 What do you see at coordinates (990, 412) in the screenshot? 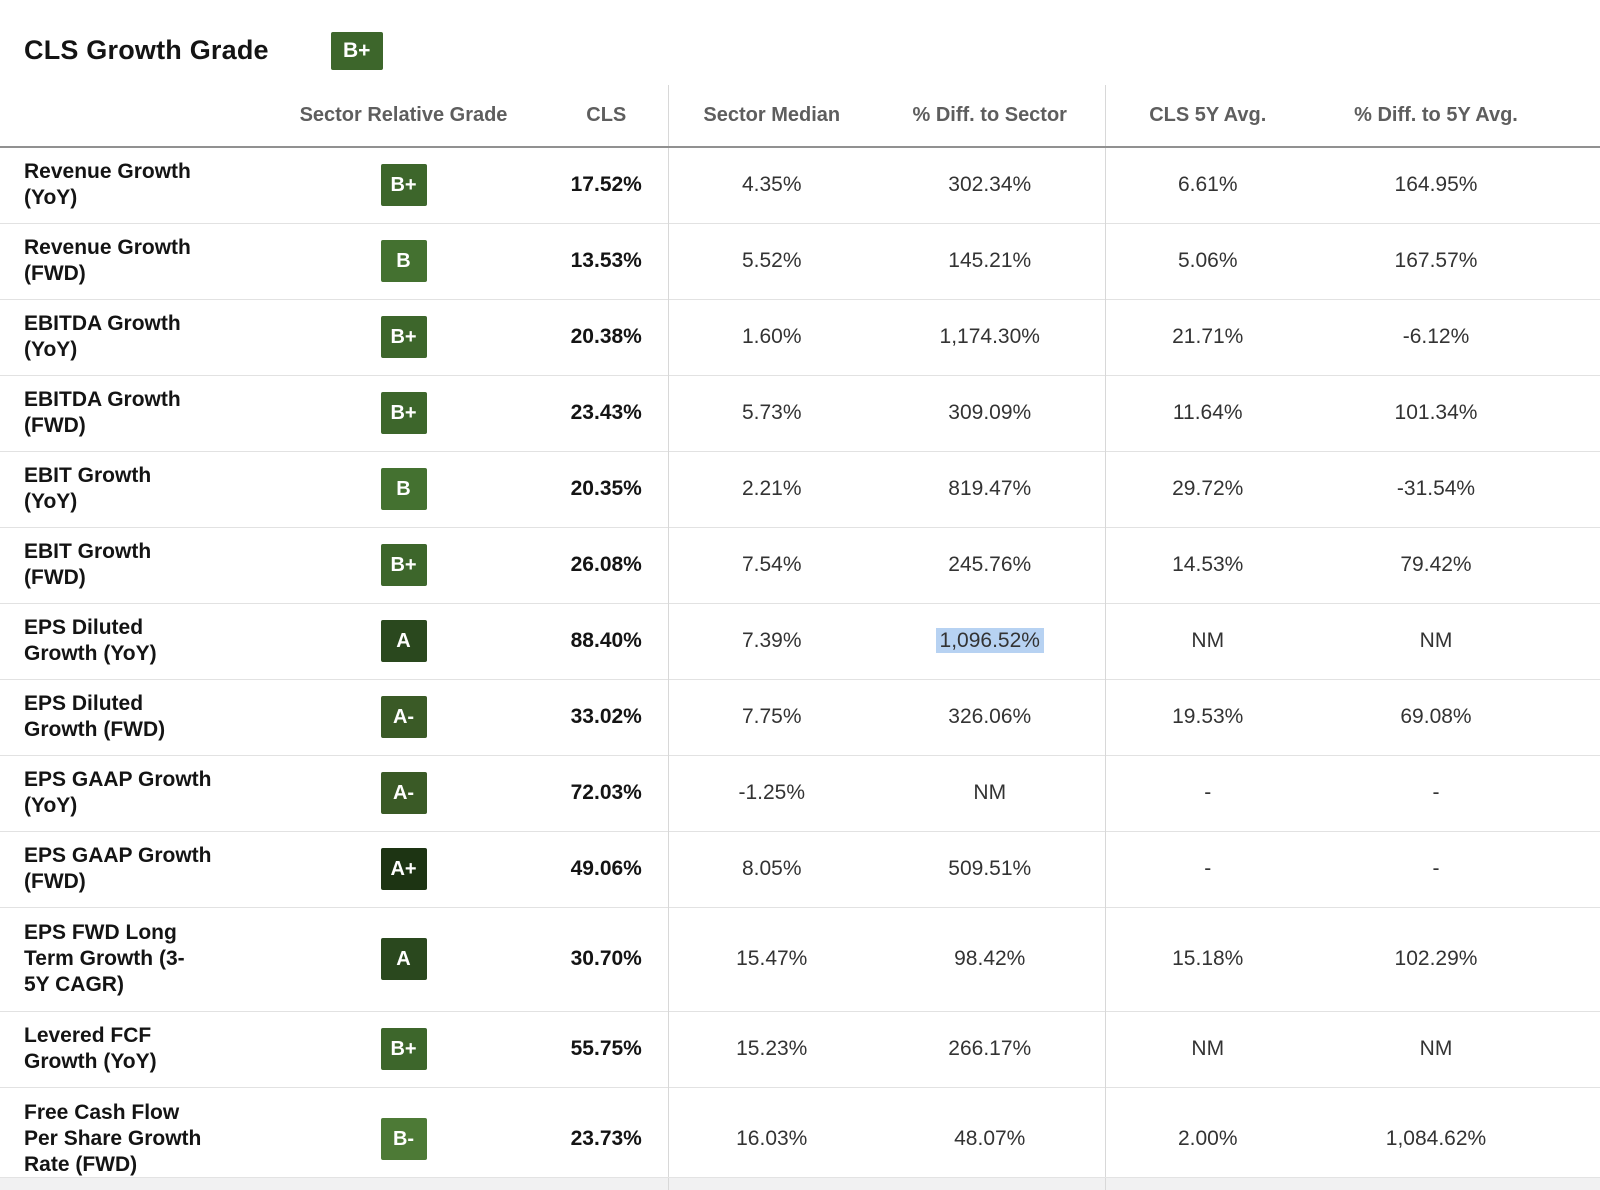
I see `diff-to-sector-cell: 309.09%` at bounding box center [990, 412].